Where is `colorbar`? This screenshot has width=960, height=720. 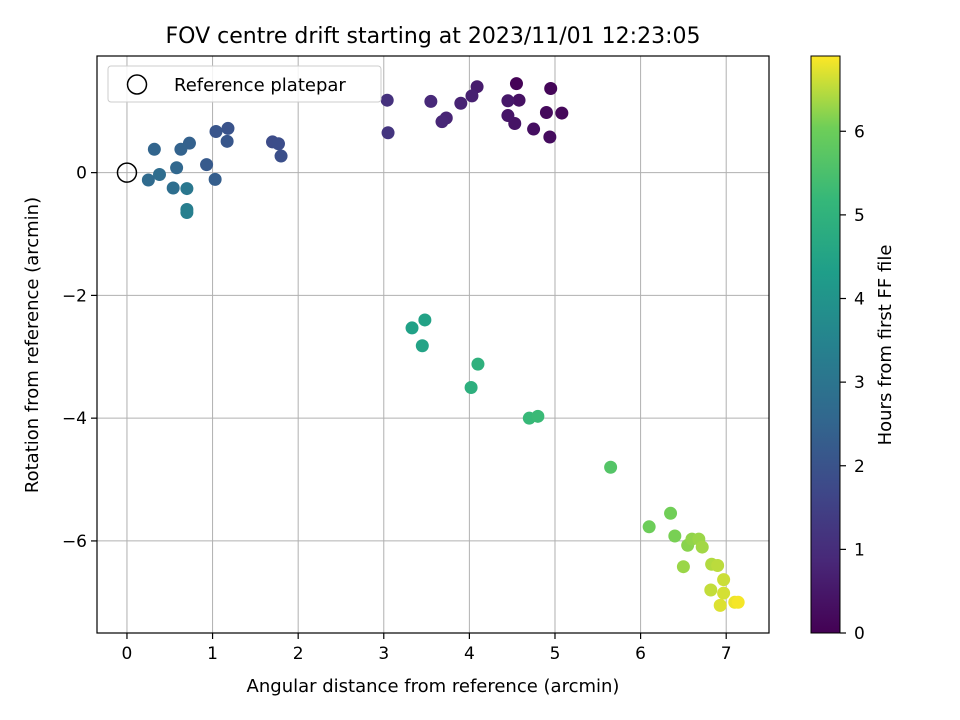
colorbar is located at coordinates (825, 344).